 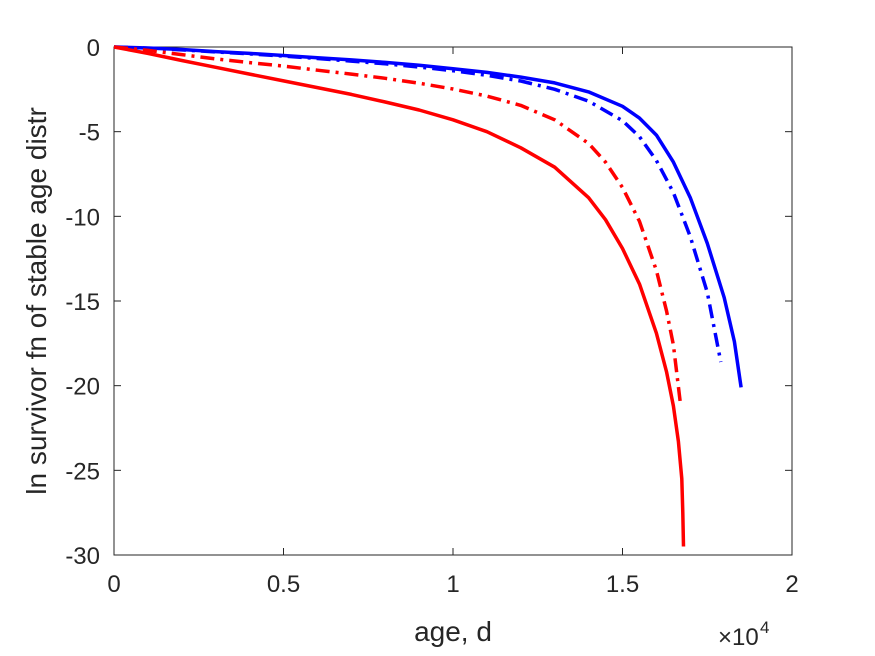 I want to click on x-axis-exponent: ×10 4, so click(x=743, y=634).